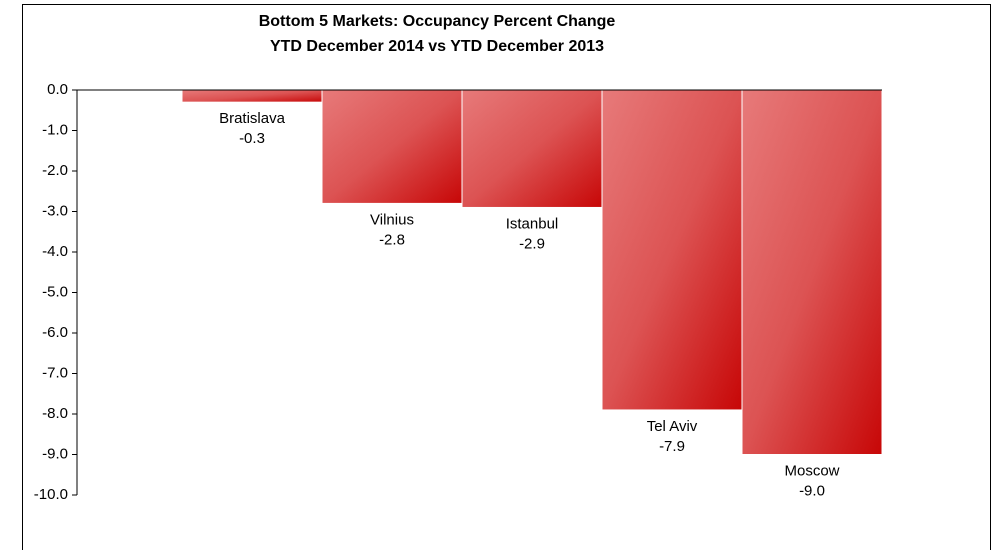 The image size is (992, 550). I want to click on y-tick-label: -8.0, so click(55, 413).